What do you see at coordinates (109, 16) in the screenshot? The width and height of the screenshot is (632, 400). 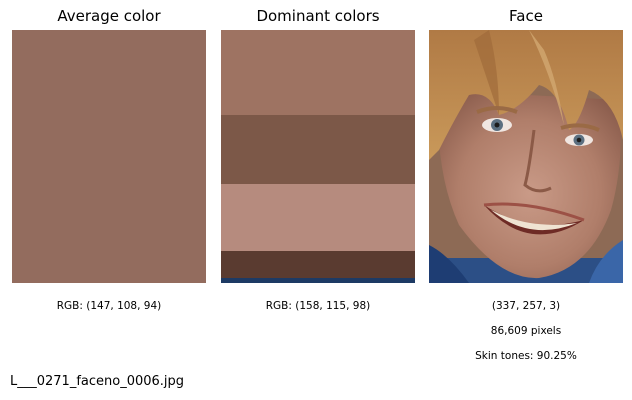 I see `average-color-title: Average color` at bounding box center [109, 16].